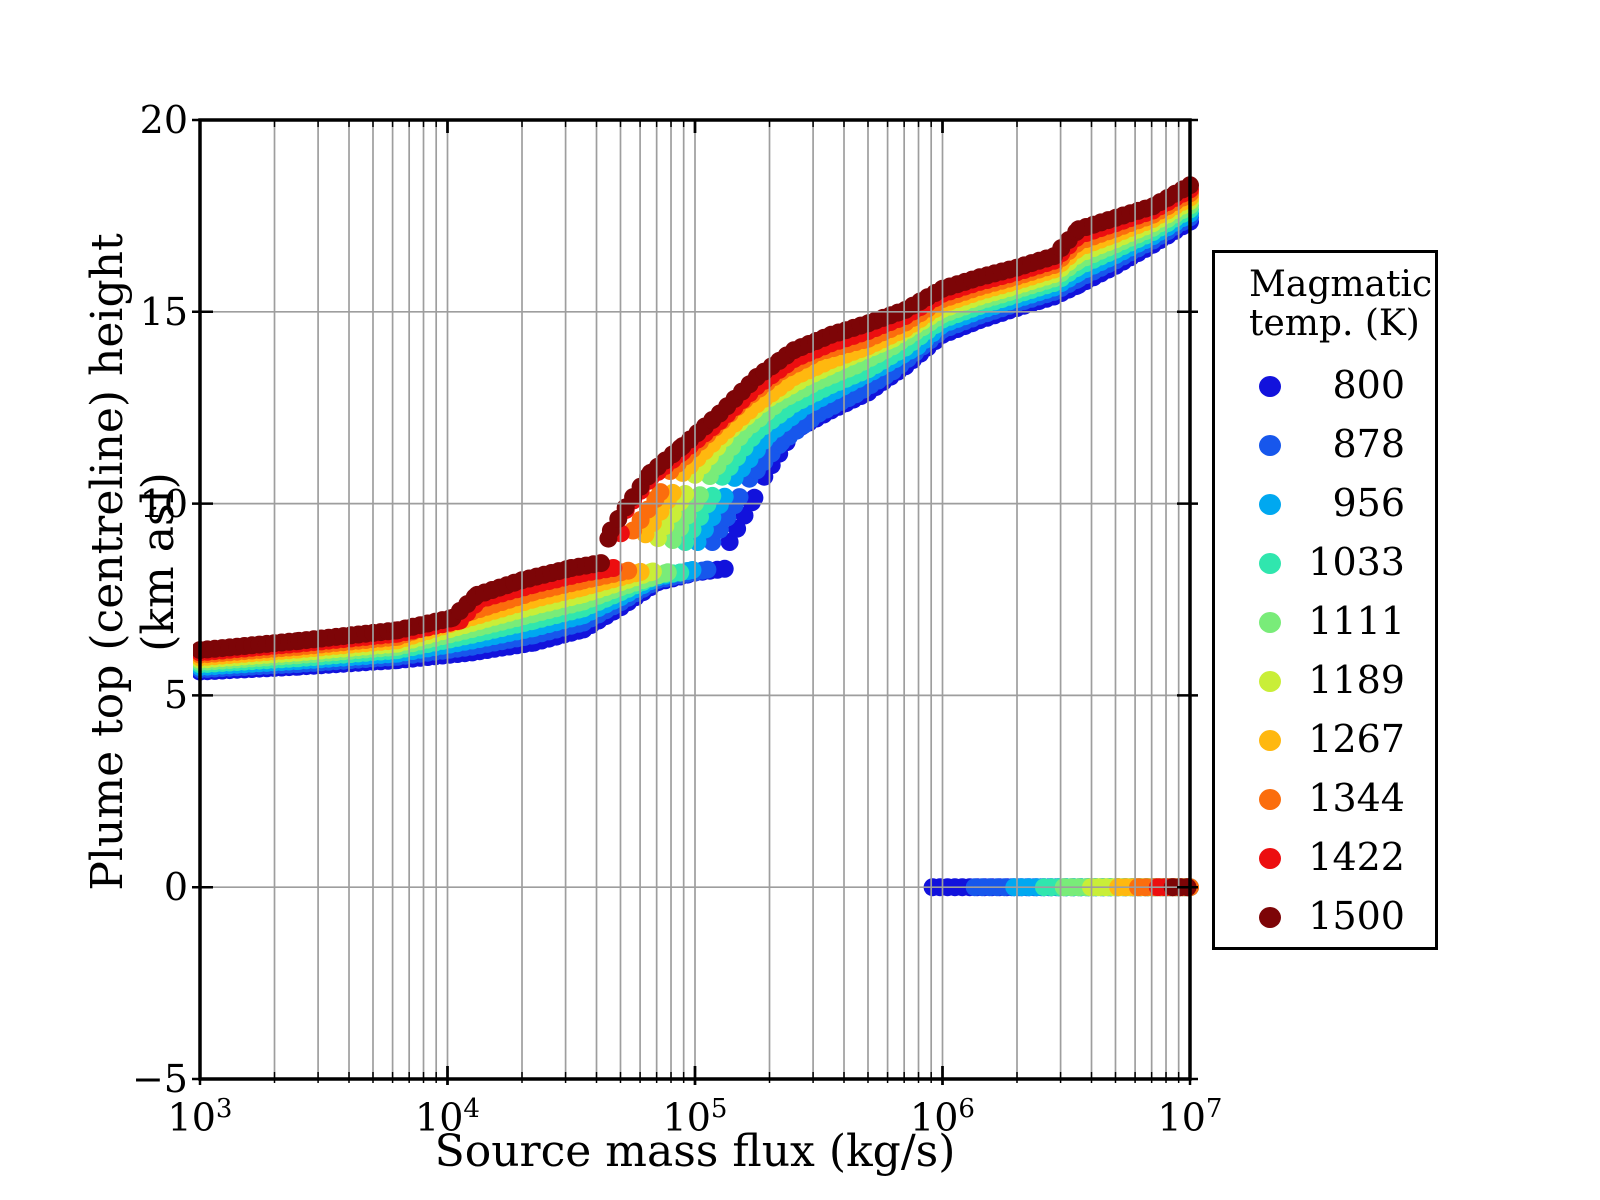  Describe the element at coordinates (1368, 444) in the screenshot. I see `legend-entry-label: 878` at that location.